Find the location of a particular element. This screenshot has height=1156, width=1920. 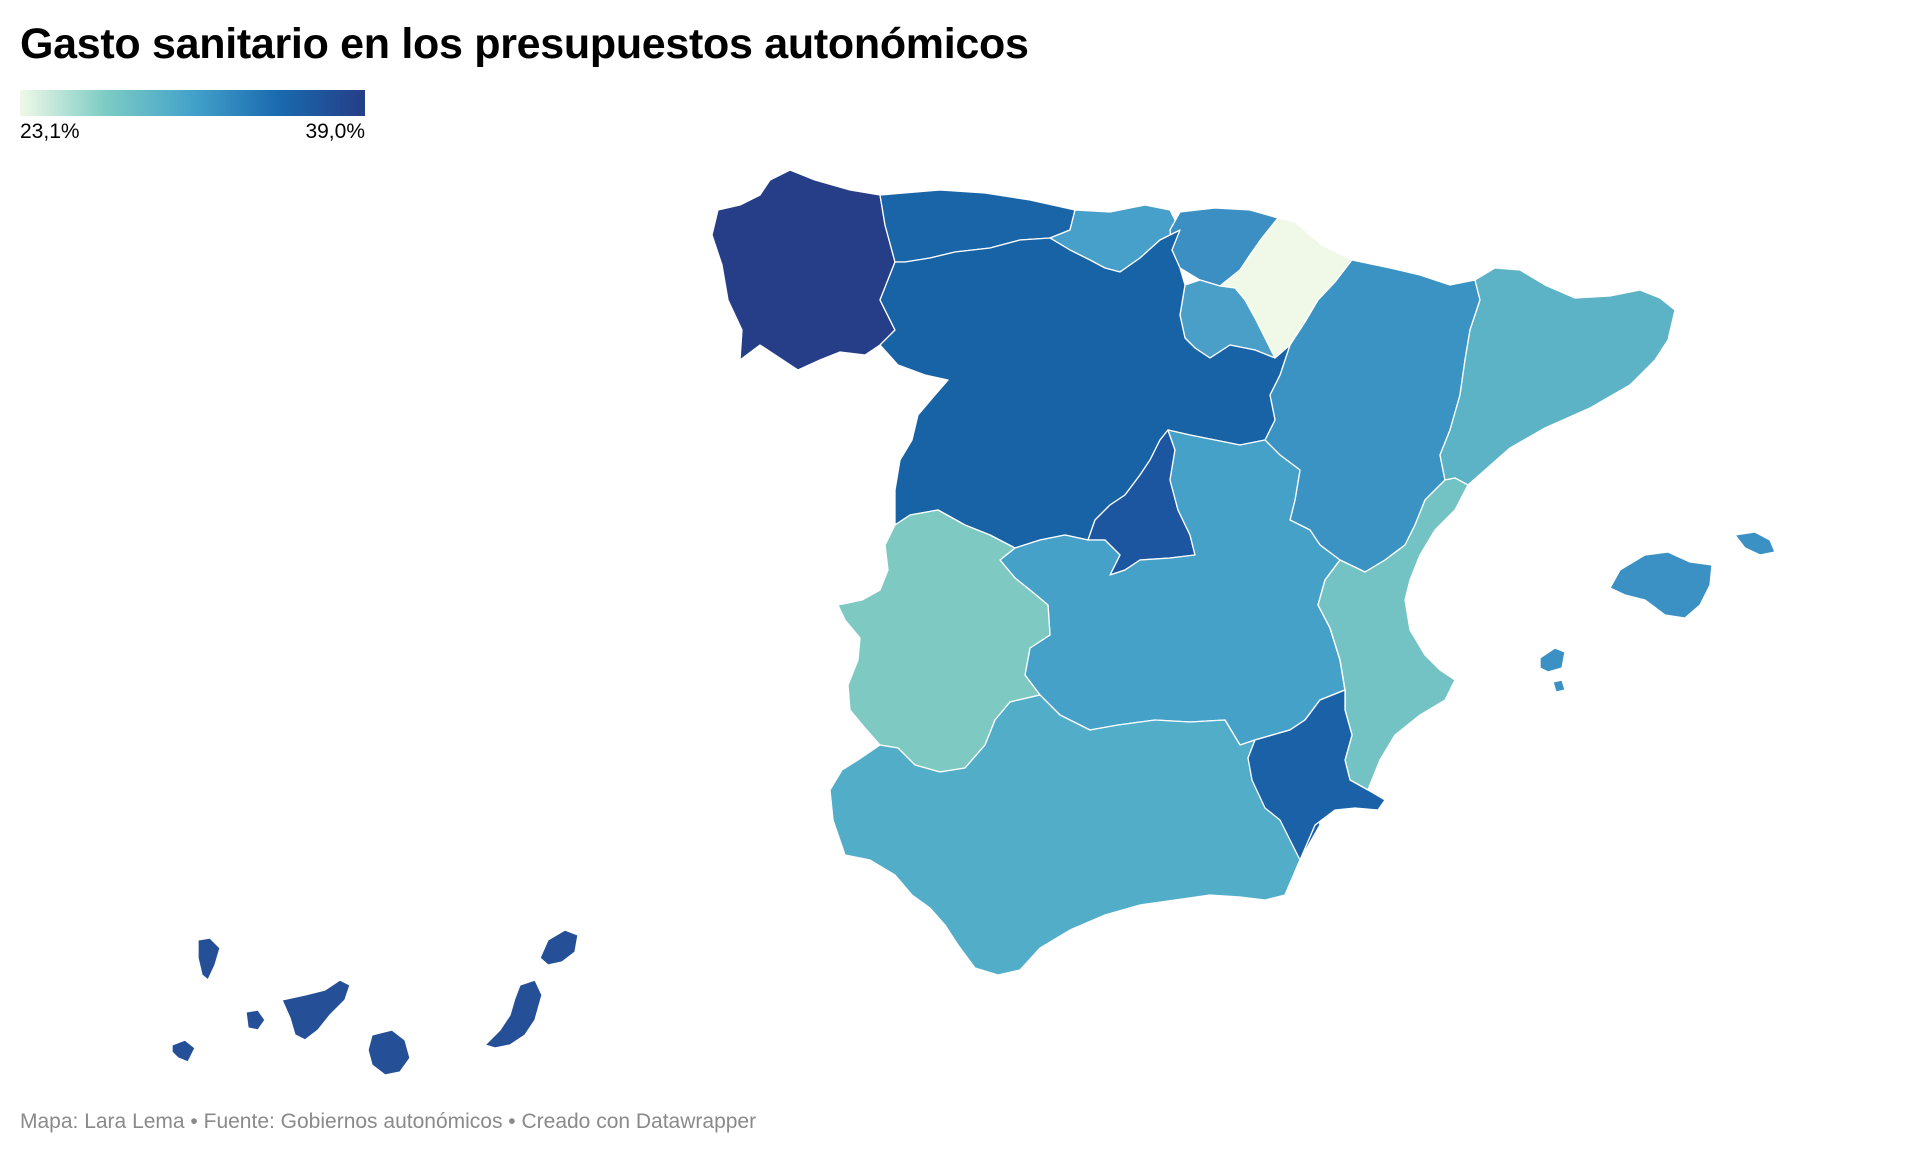

region-canarias-la-palma is located at coordinates (209, 959).